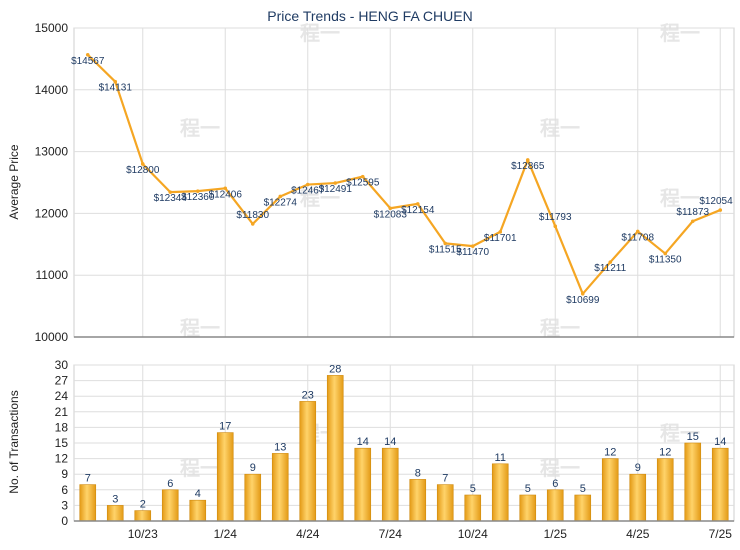  What do you see at coordinates (52, 152) in the screenshot?
I see `price-tick-label: 13000` at bounding box center [52, 152].